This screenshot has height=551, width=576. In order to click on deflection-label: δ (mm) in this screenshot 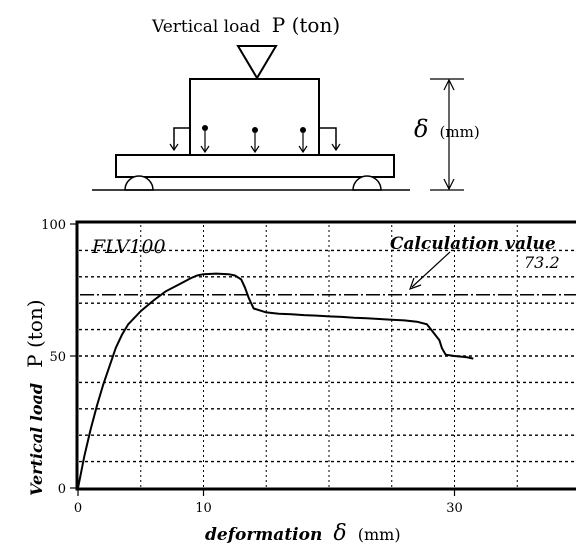, I will do `click(447, 129)`.